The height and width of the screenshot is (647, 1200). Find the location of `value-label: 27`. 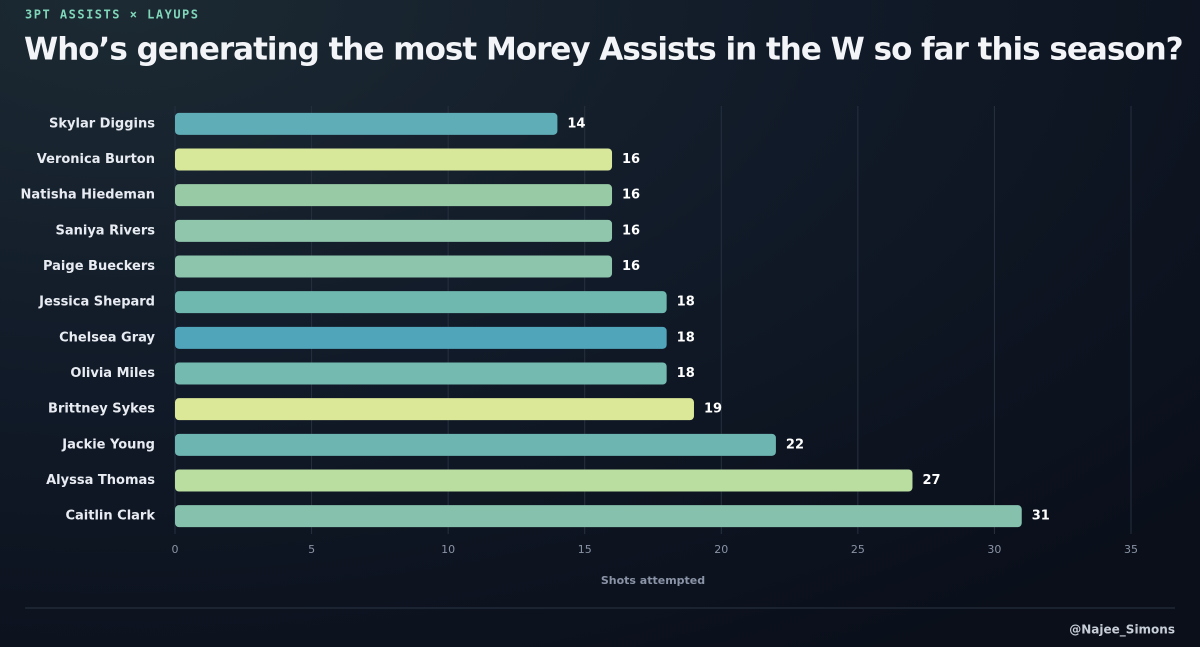

value-label: 27 is located at coordinates (931, 480).